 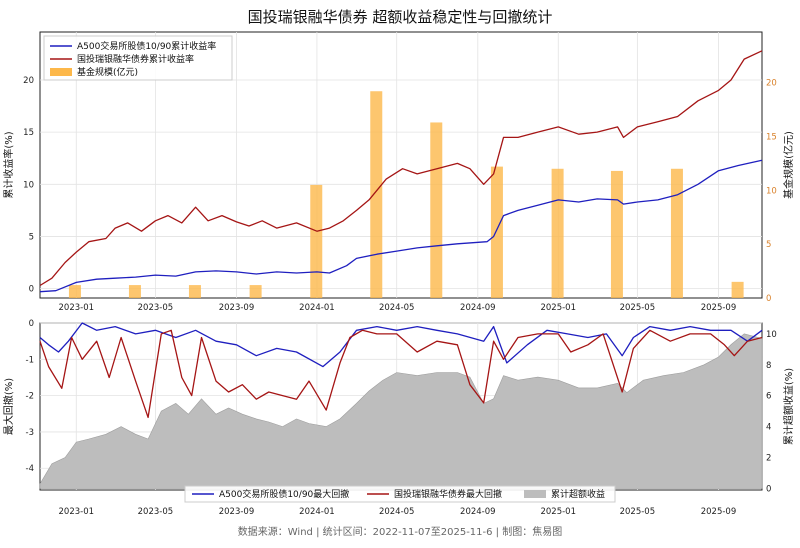 I want to click on bottom-right-tick-label: 8, so click(x=768, y=366).